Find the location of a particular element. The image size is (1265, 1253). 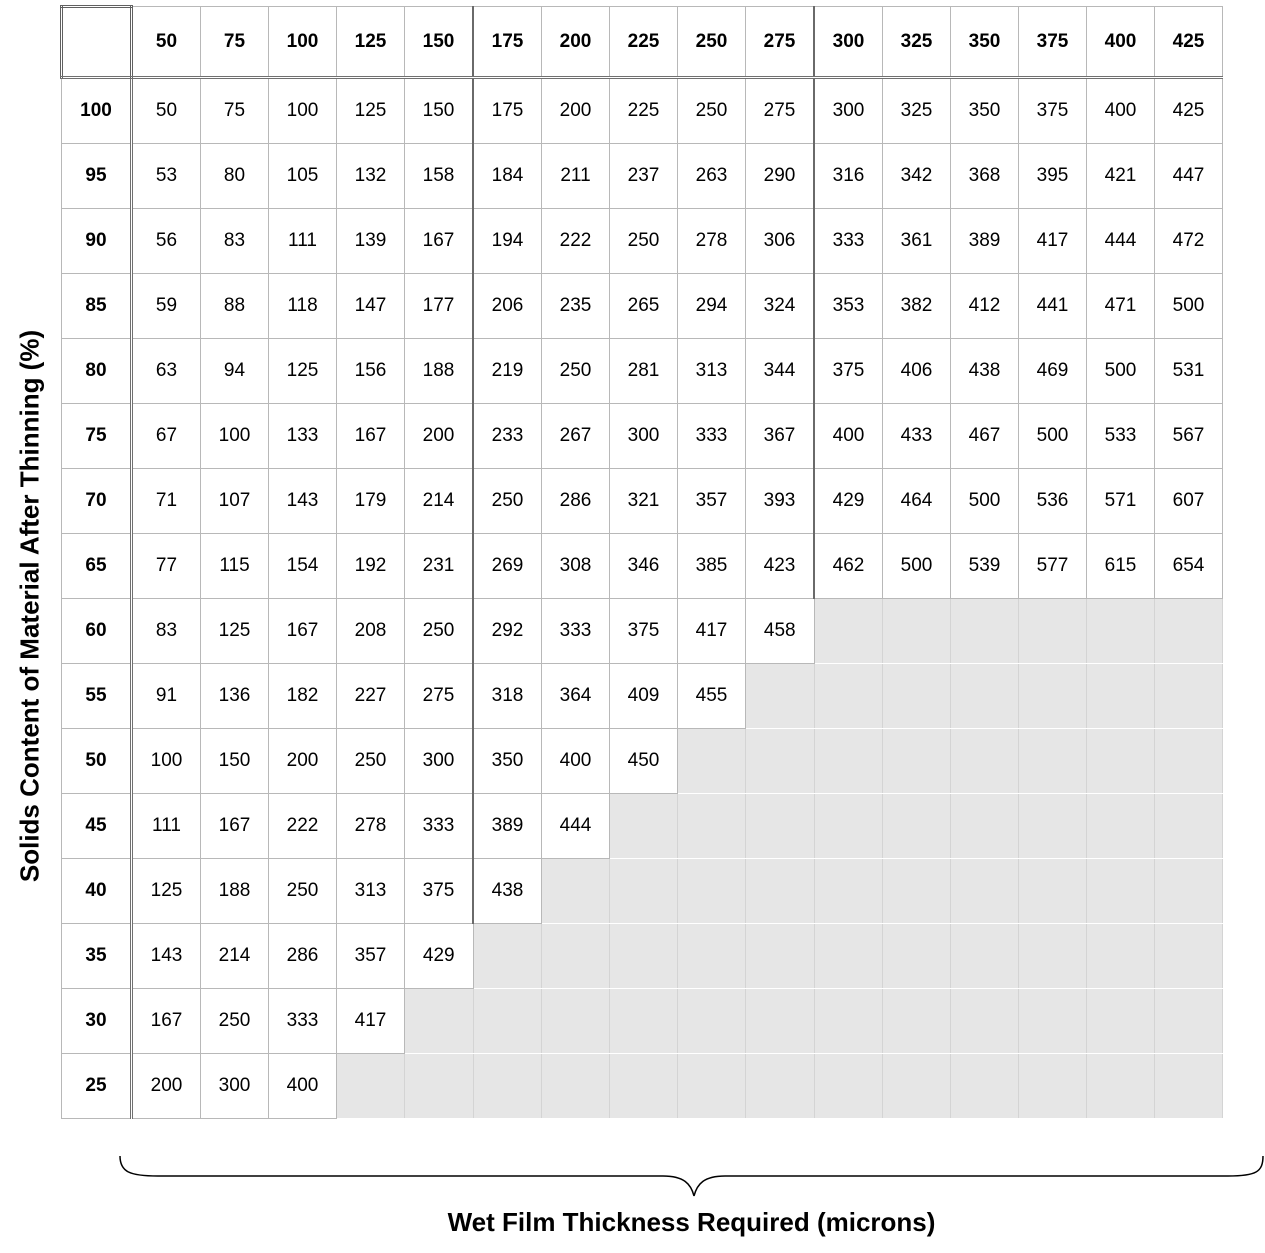

table-row: 30 167 250 333 417 is located at coordinates (642, 1021).